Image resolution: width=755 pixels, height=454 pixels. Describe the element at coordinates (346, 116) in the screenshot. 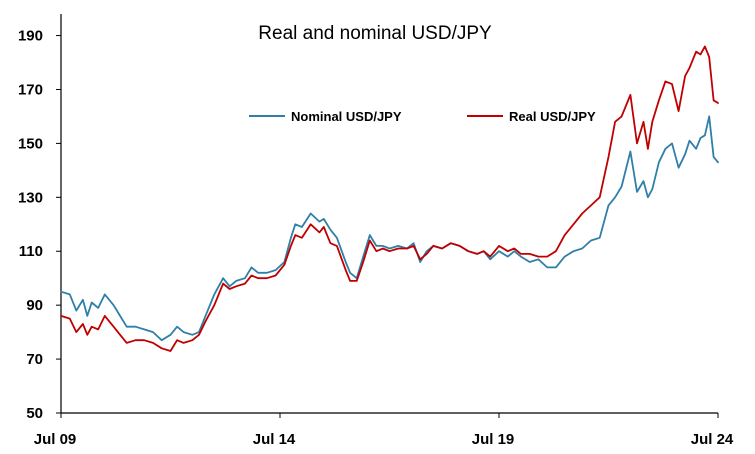

I see `legend-label: Nominal USD/JPY` at that location.